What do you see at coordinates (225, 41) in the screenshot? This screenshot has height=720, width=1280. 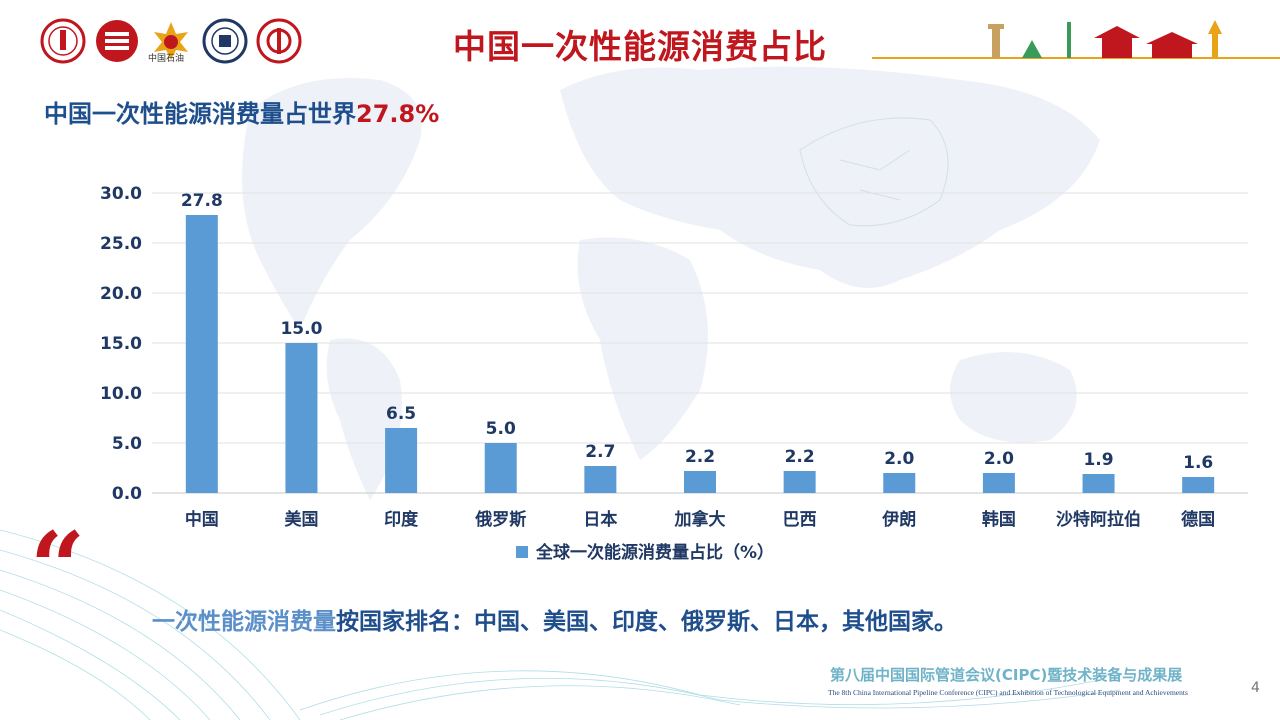 I see `university-seal-icon` at bounding box center [225, 41].